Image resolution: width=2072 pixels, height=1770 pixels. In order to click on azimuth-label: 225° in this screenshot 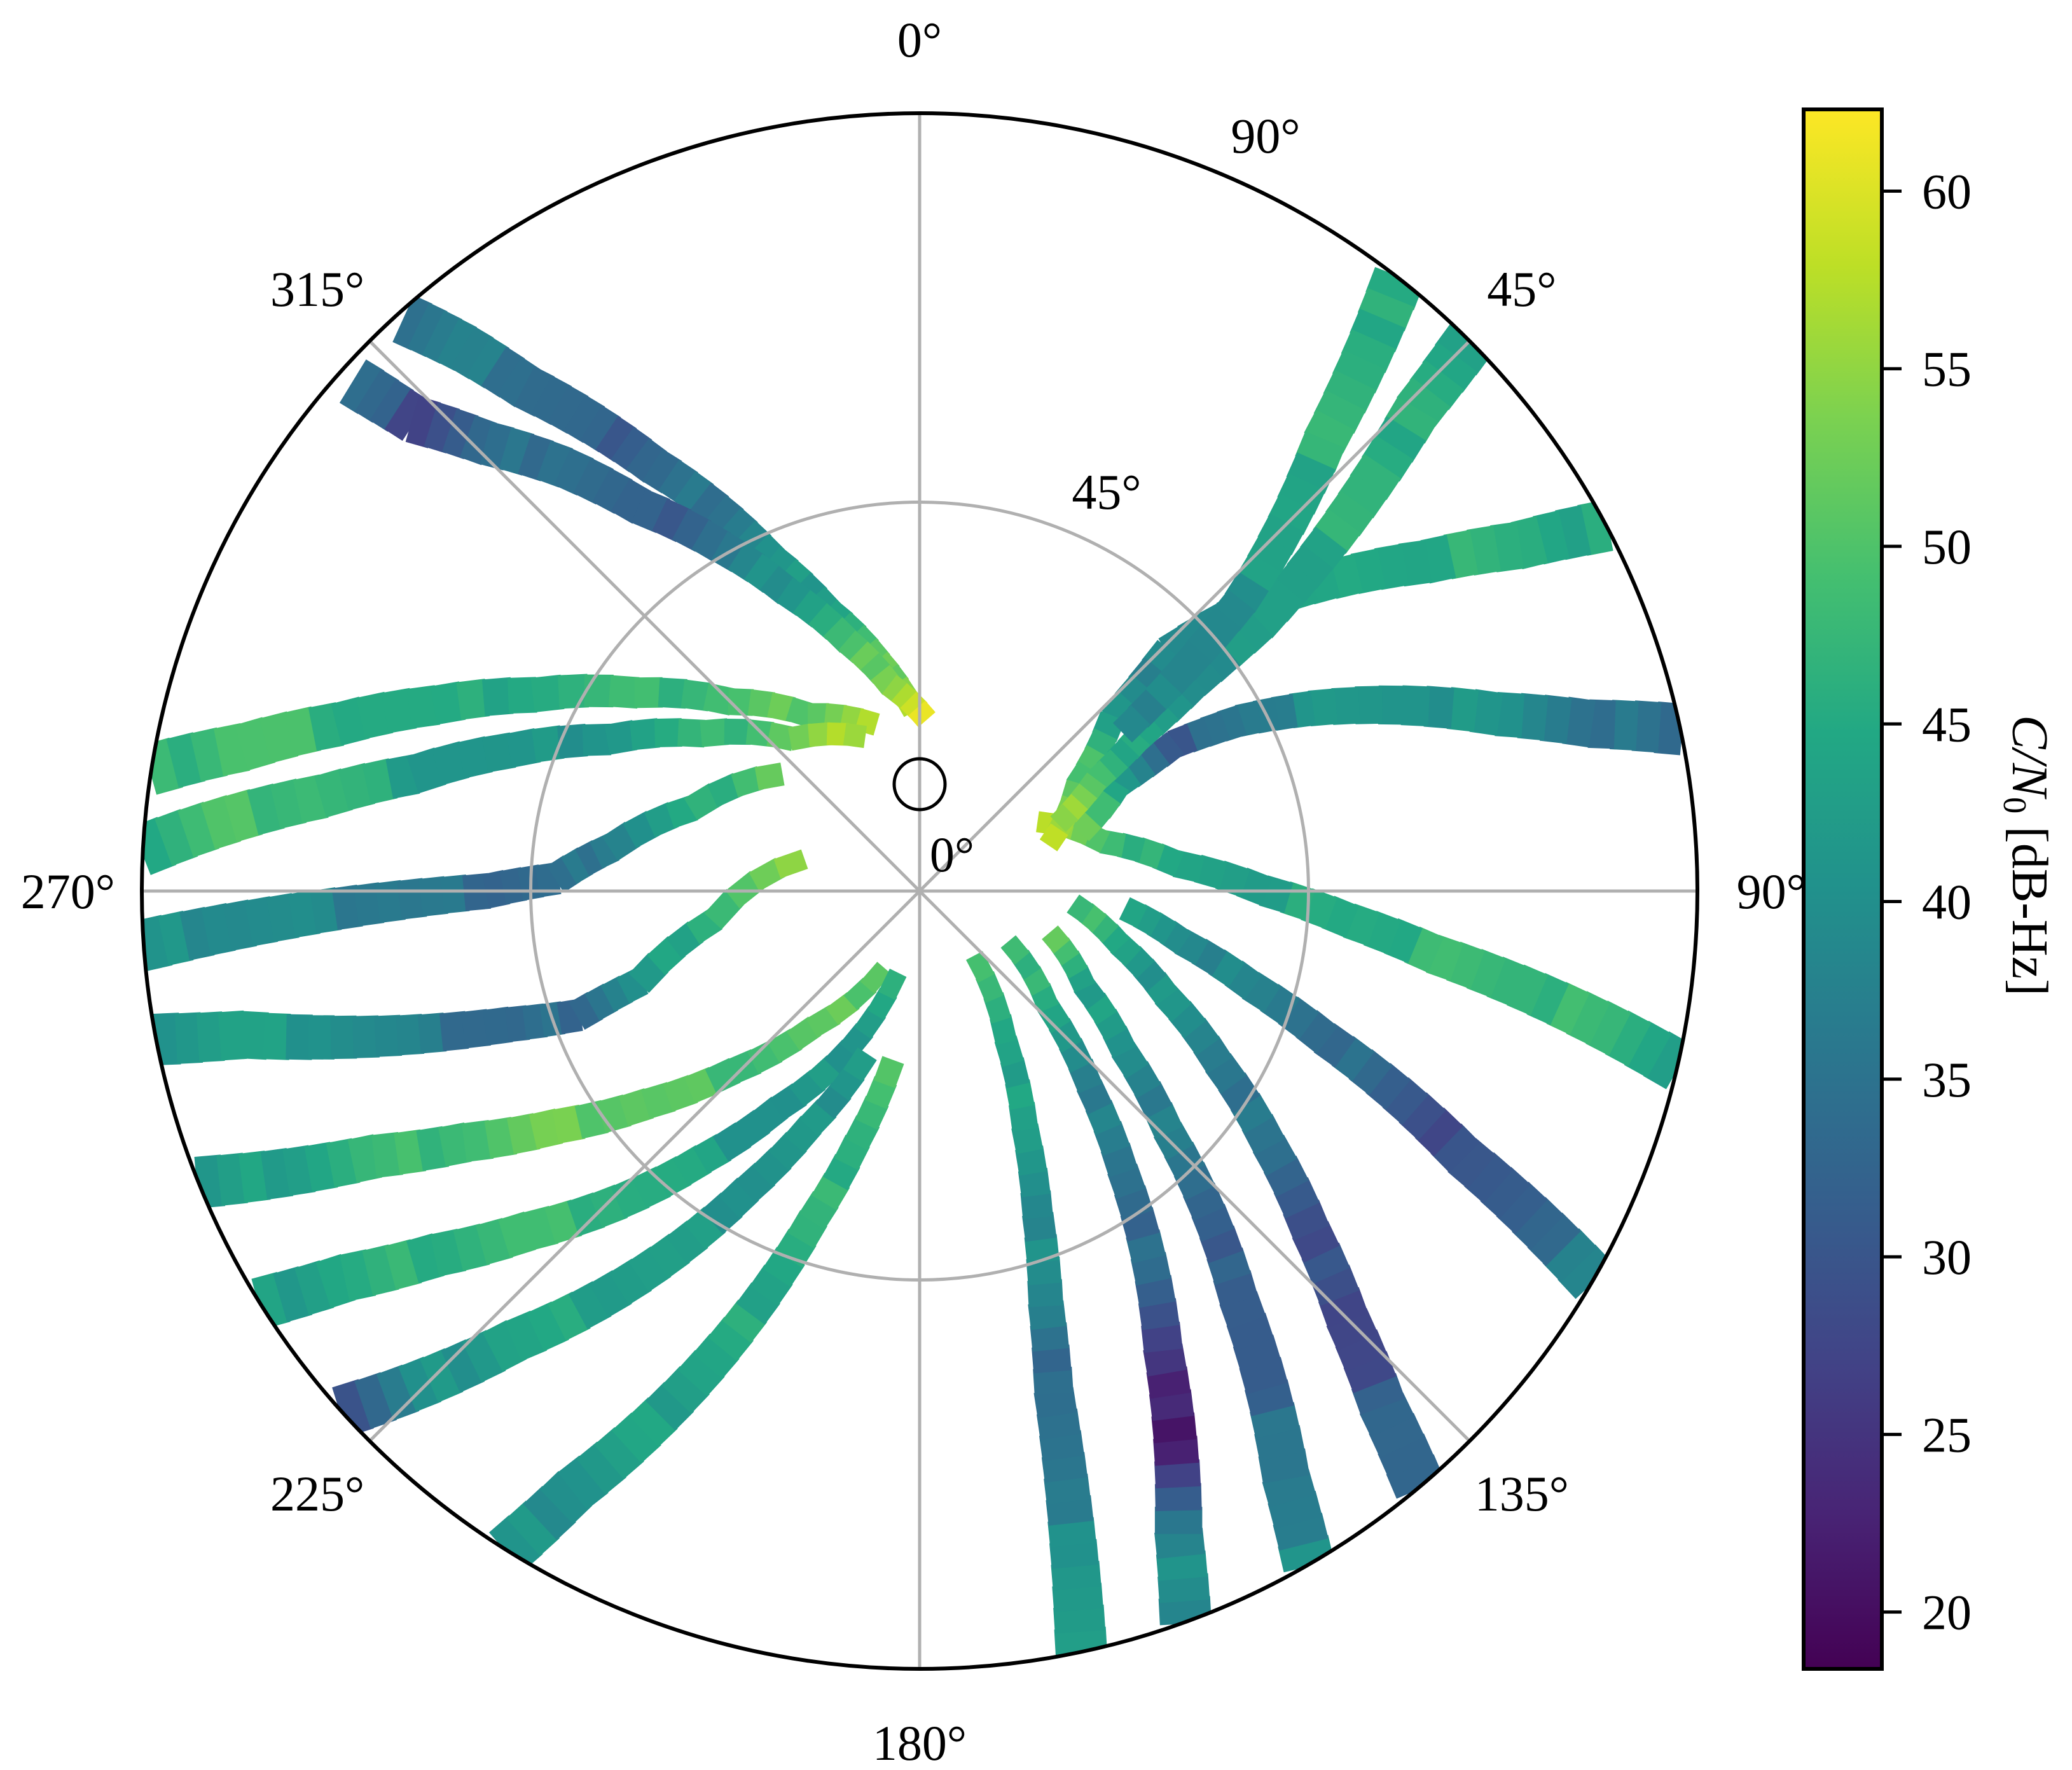, I will do `click(317, 1493)`.